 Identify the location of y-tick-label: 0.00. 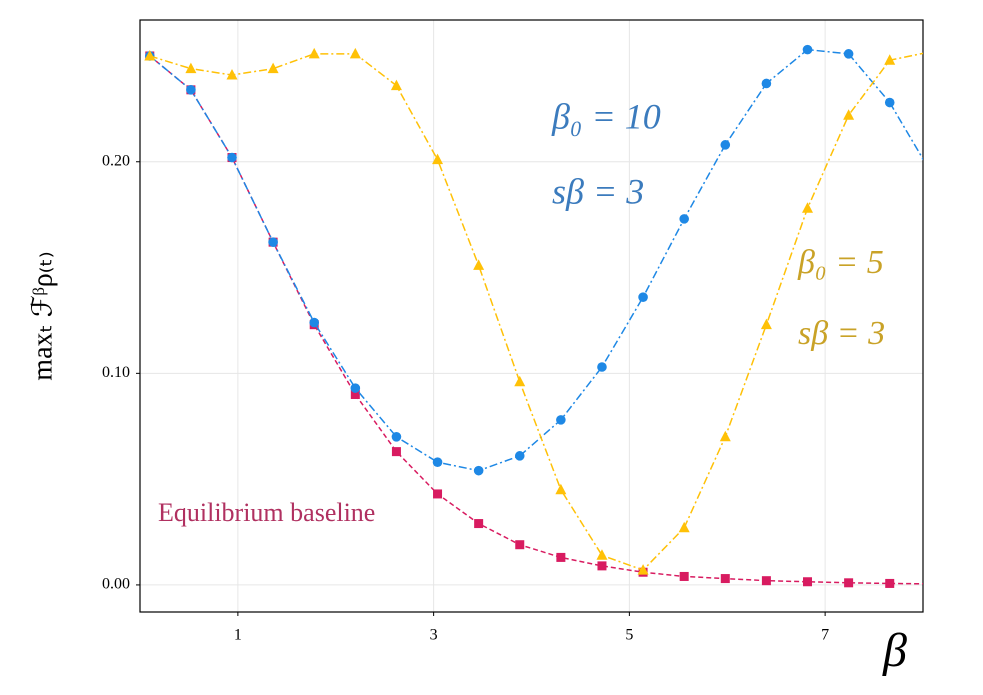
(116, 584).